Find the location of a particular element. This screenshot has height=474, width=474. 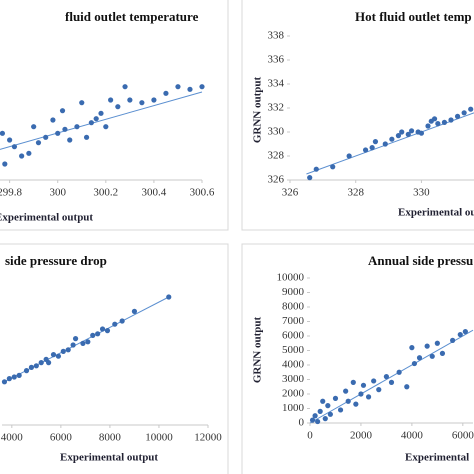

x-tick-label: 0 is located at coordinates (310, 436).